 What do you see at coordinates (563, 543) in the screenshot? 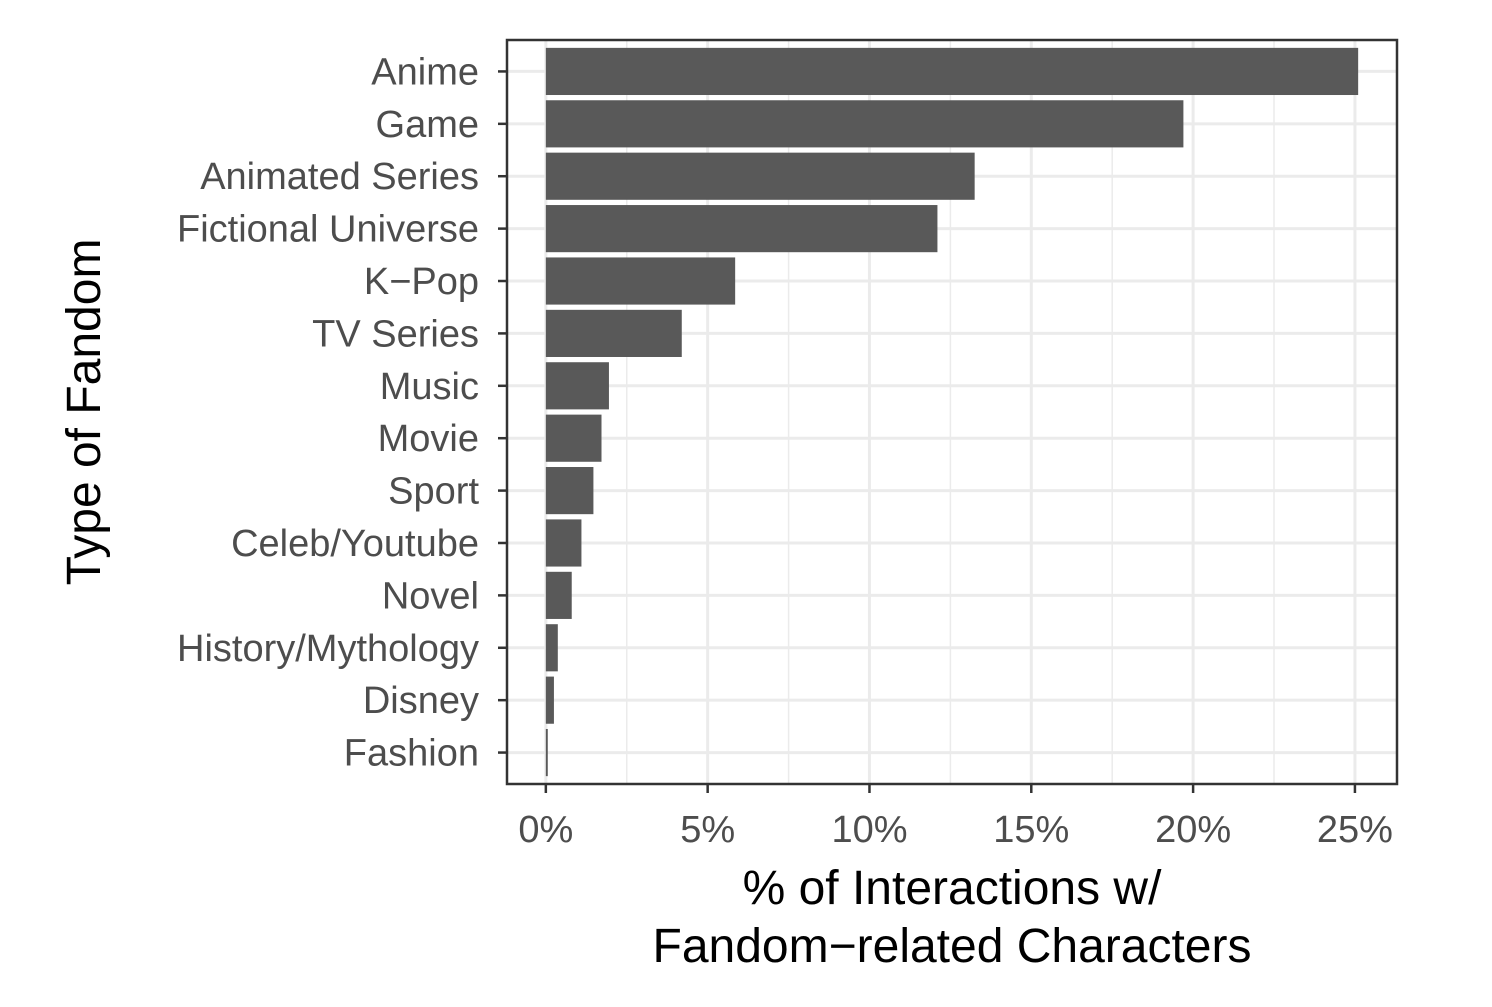
I see `bar-celeb-youtube` at bounding box center [563, 543].